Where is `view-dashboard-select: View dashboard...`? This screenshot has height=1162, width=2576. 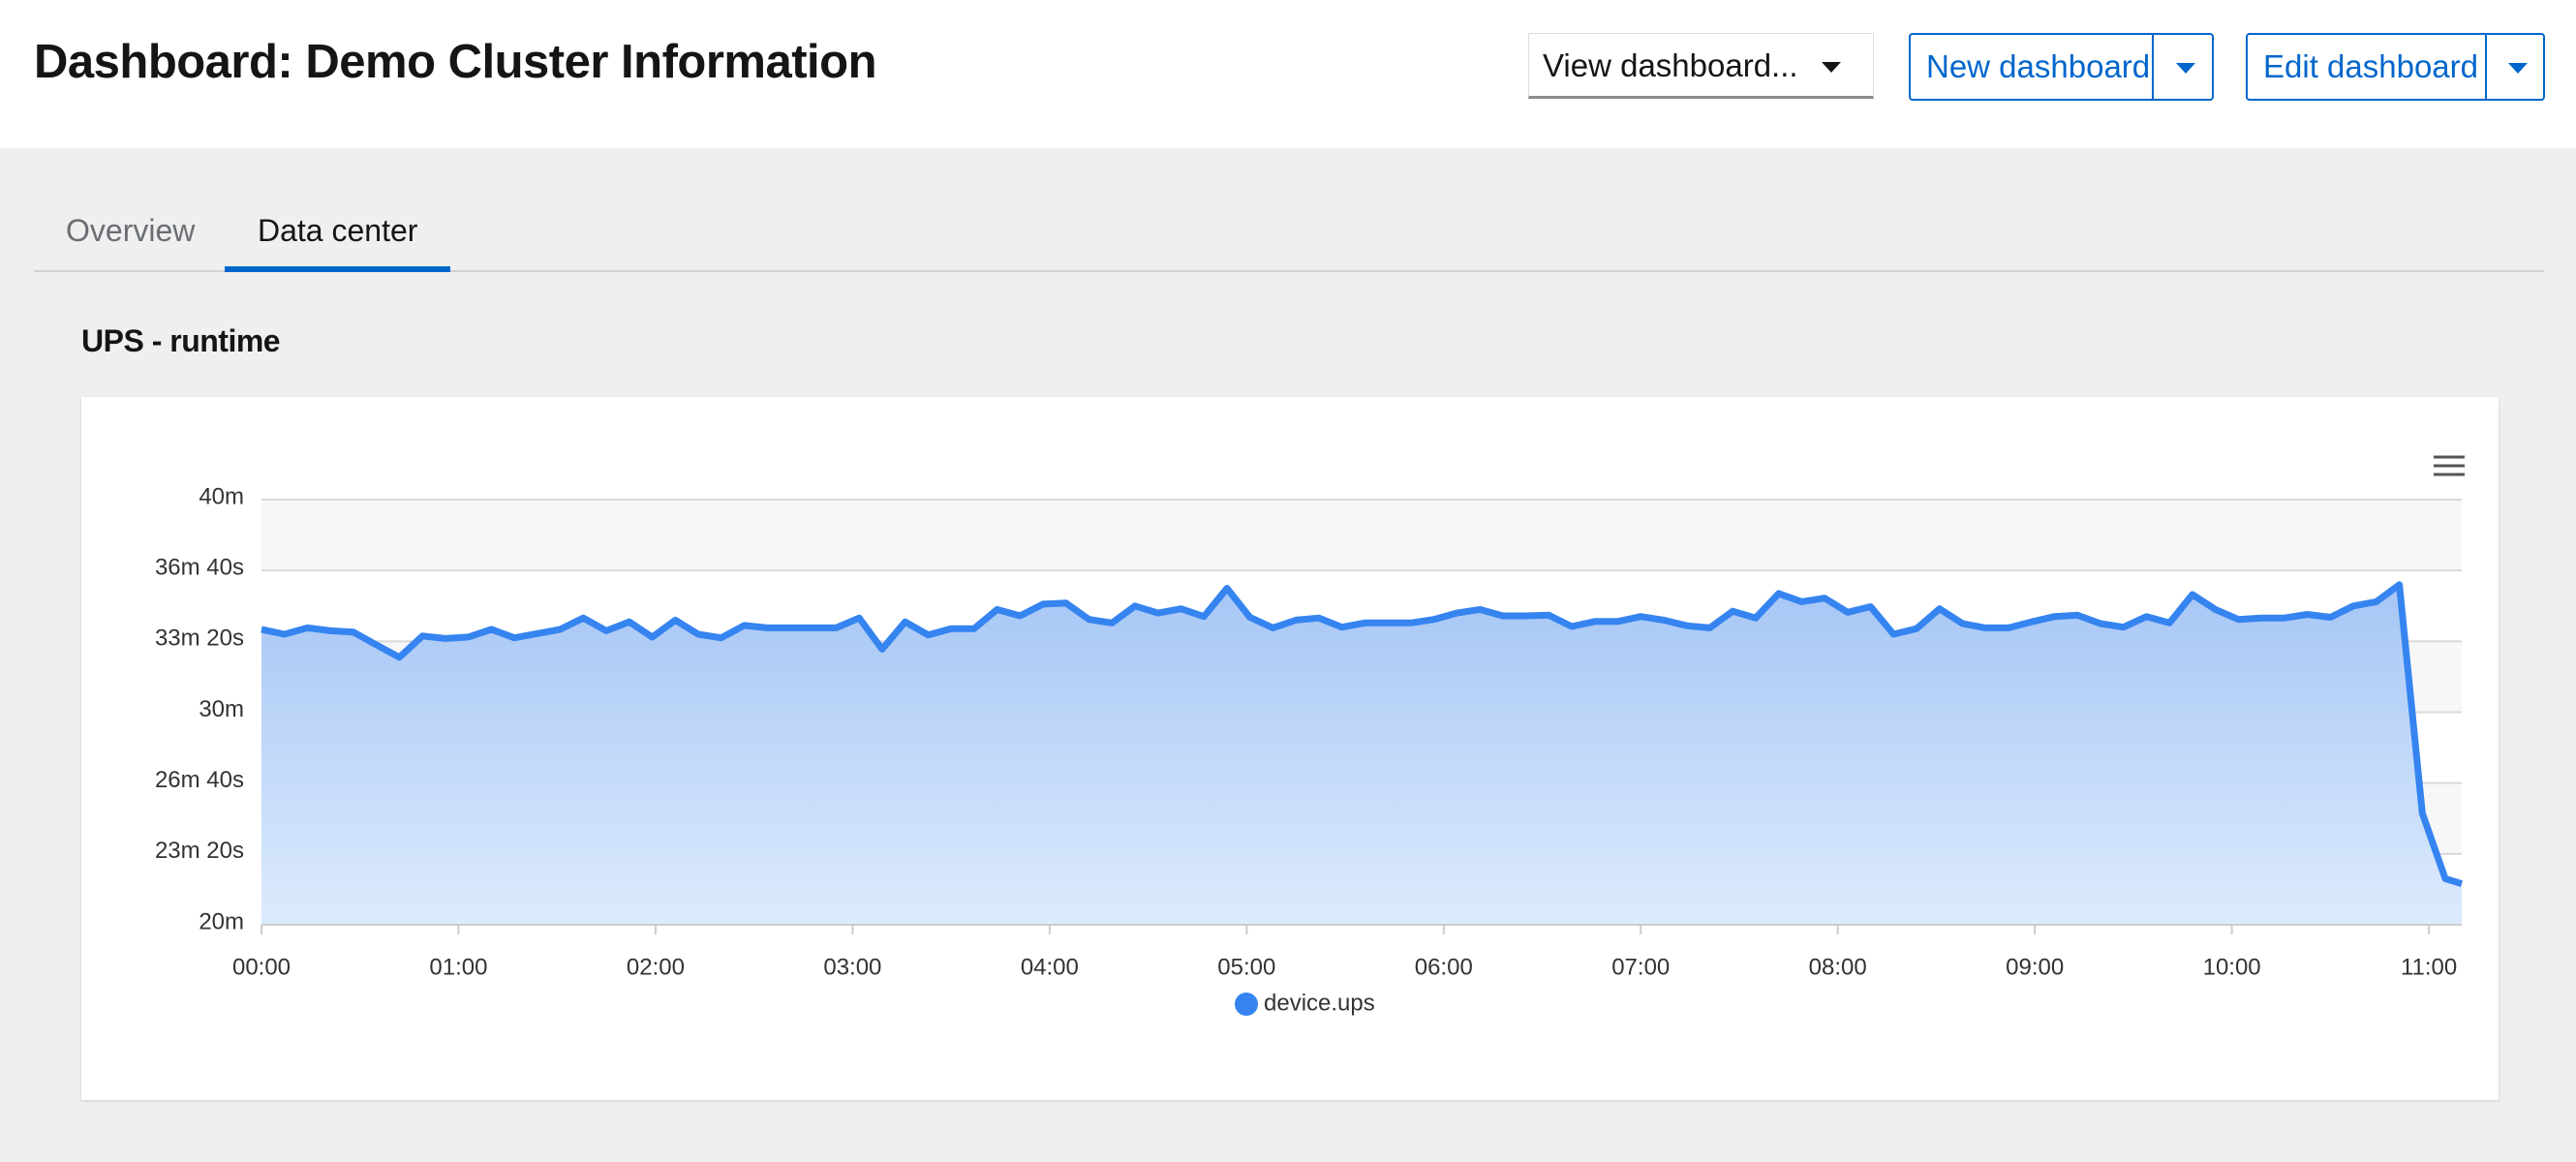
view-dashboard-select: View dashboard... is located at coordinates (1701, 66).